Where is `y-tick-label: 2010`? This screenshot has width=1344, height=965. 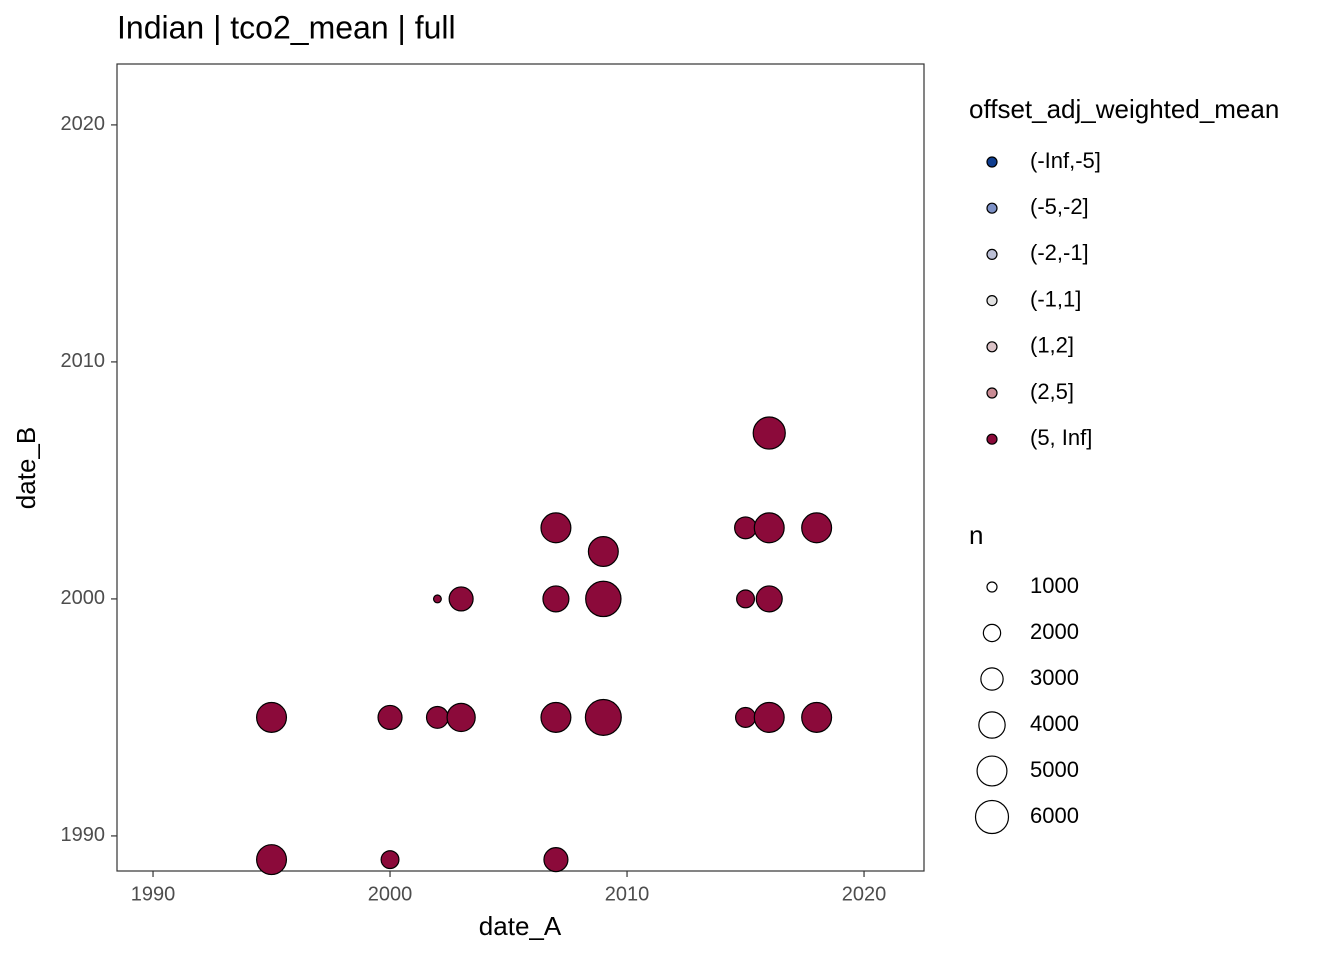
y-tick-label: 2010 is located at coordinates (83, 361).